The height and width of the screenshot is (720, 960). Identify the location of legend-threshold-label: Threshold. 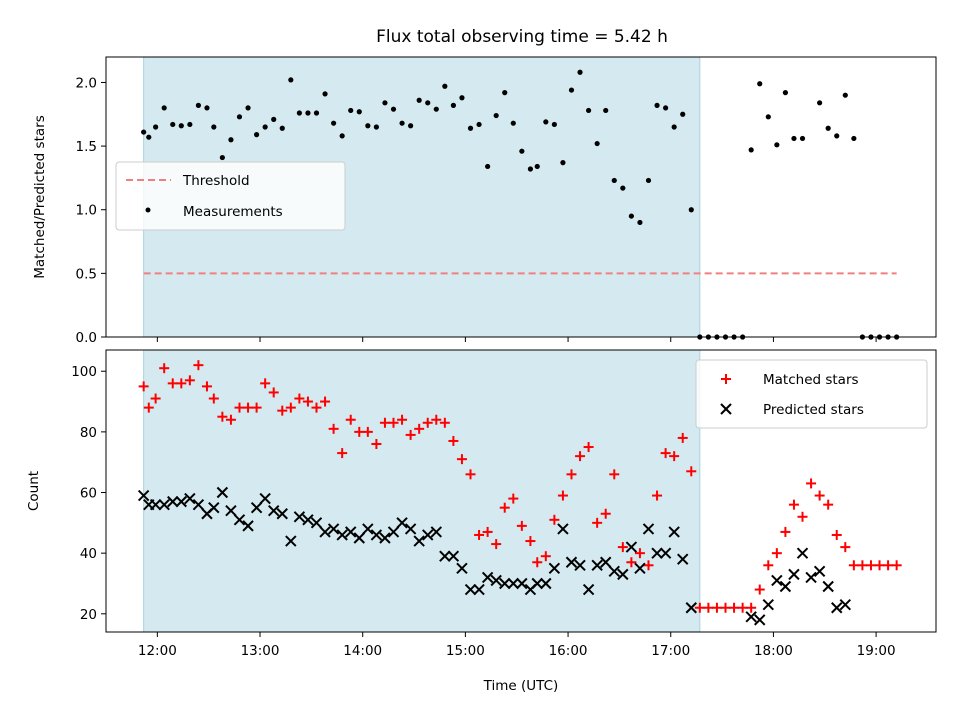
(216, 181).